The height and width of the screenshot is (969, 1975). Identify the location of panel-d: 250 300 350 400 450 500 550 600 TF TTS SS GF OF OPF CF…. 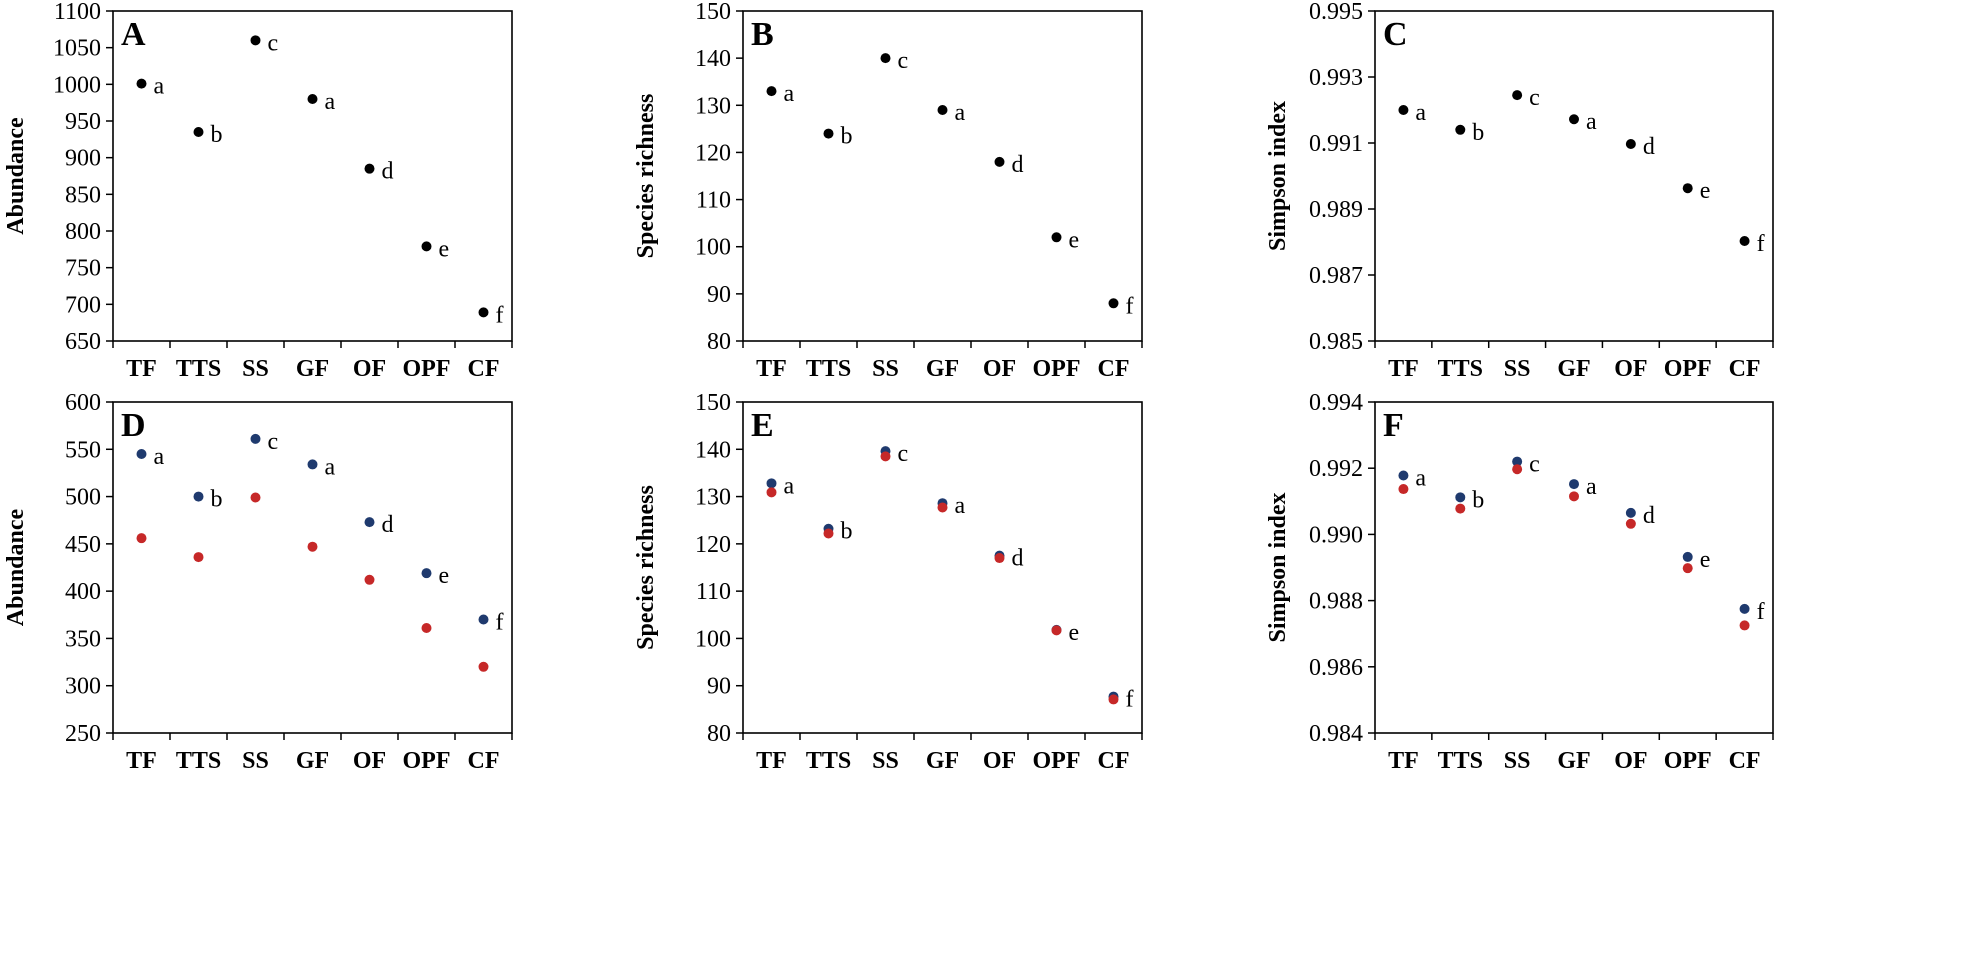
(258, 582).